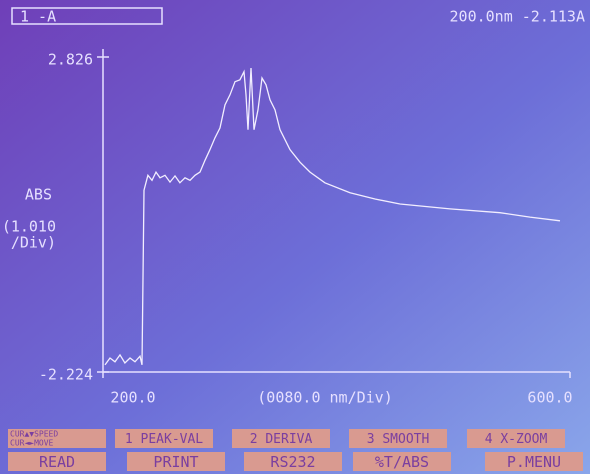 Image resolution: width=590 pixels, height=474 pixels. I want to click on softkey: PRINT, so click(176, 461).